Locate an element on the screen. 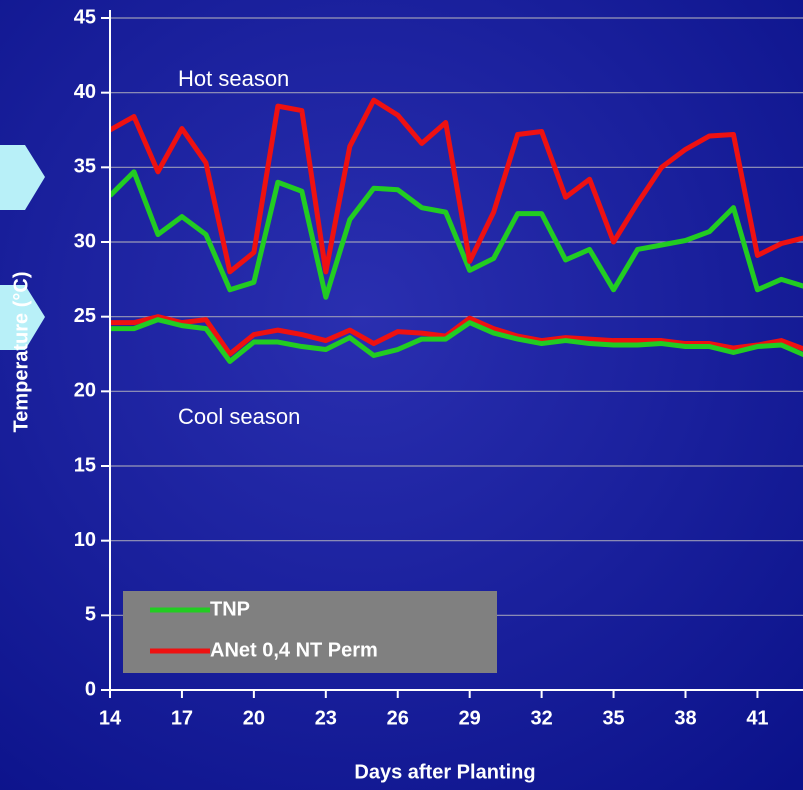 The width and height of the screenshot is (803, 790). x-tick-label: 17 is located at coordinates (182, 718).